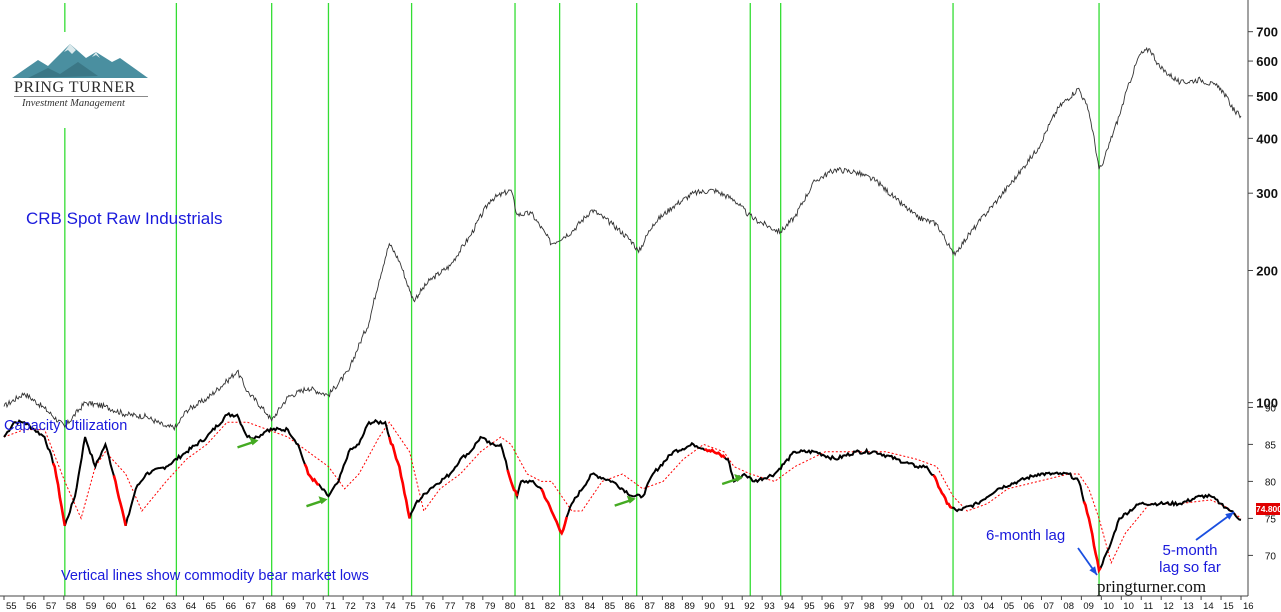 This screenshot has height=612, width=1281. What do you see at coordinates (510, 606) in the screenshot?
I see `x-tick-label: 80` at bounding box center [510, 606].